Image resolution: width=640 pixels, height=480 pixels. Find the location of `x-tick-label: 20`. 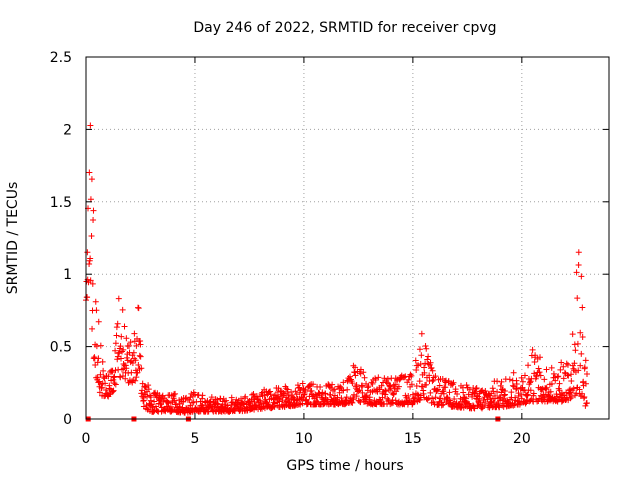

x-tick-label: 20 is located at coordinates (522, 439).